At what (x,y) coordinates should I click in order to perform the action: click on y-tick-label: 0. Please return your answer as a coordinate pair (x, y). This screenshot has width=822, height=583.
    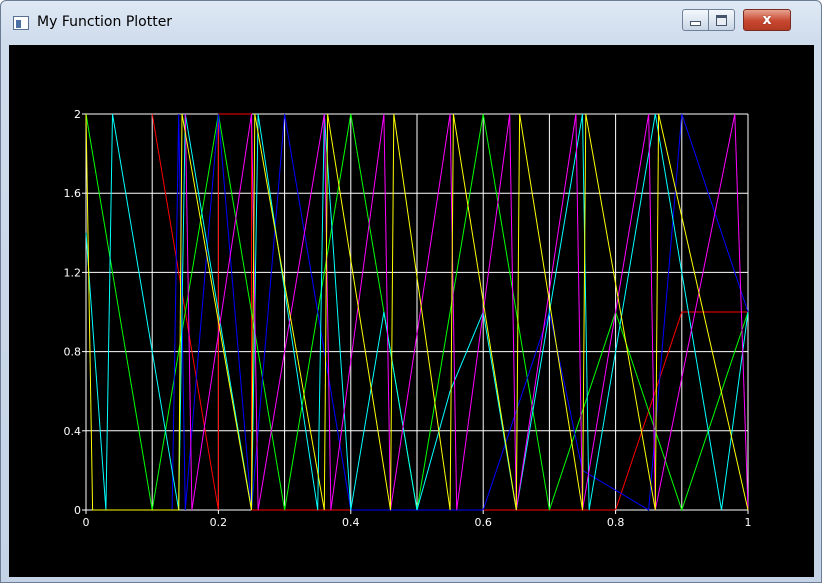
    Looking at the image, I should click on (77, 510).